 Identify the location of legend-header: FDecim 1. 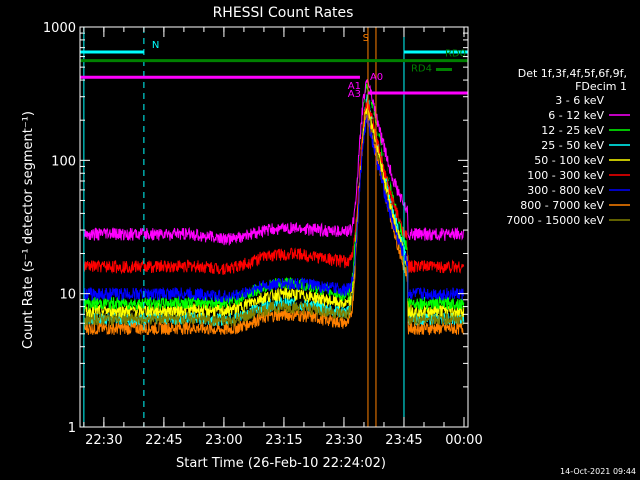
(601, 86).